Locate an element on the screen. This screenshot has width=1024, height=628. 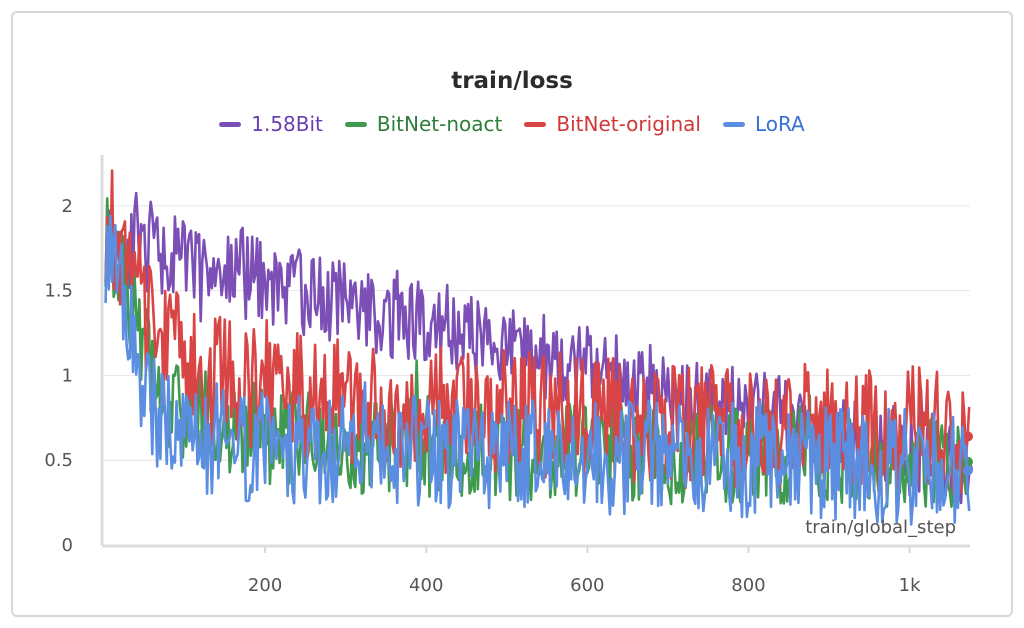
legend-item-lora: LoRA is located at coordinates (763, 124).